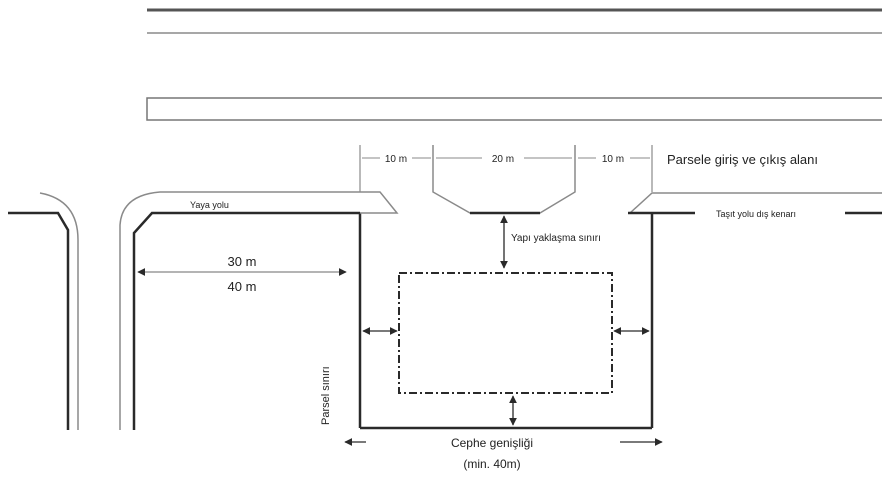 This screenshot has height=483, width=882. What do you see at coordinates (242, 286) in the screenshot?
I see `block-width-label-b: 40 m` at bounding box center [242, 286].